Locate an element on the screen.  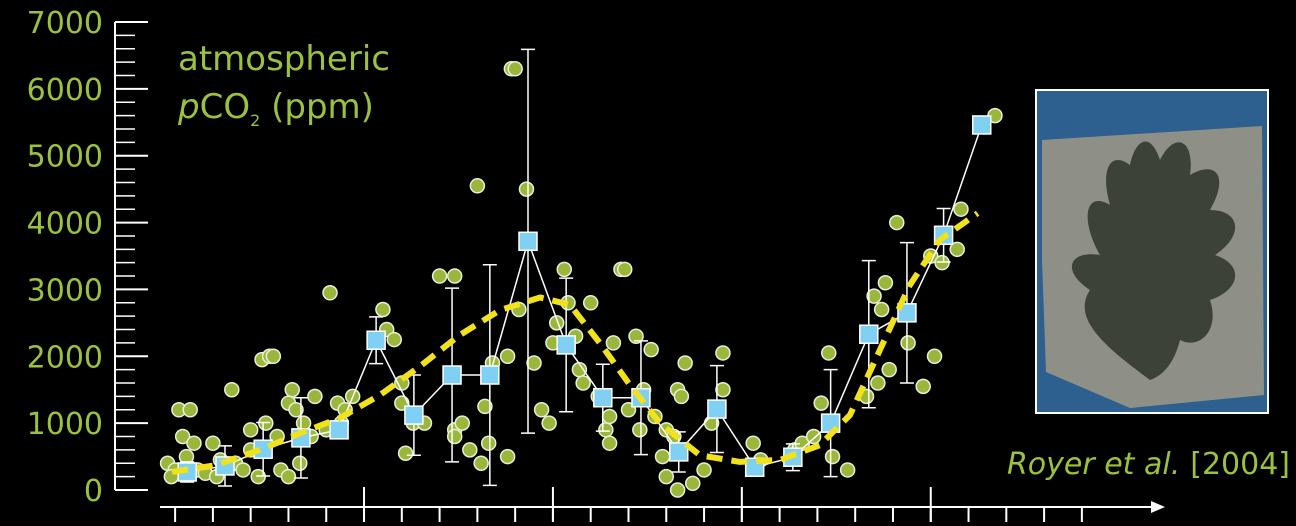
citation-year: [2004] is located at coordinates (1240, 464).